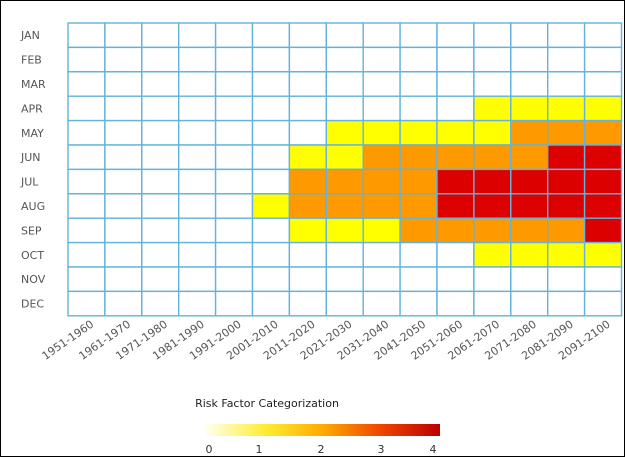  What do you see at coordinates (418, 206) in the screenshot?
I see `heatmap-cell-aug-2041-2050` at bounding box center [418, 206].